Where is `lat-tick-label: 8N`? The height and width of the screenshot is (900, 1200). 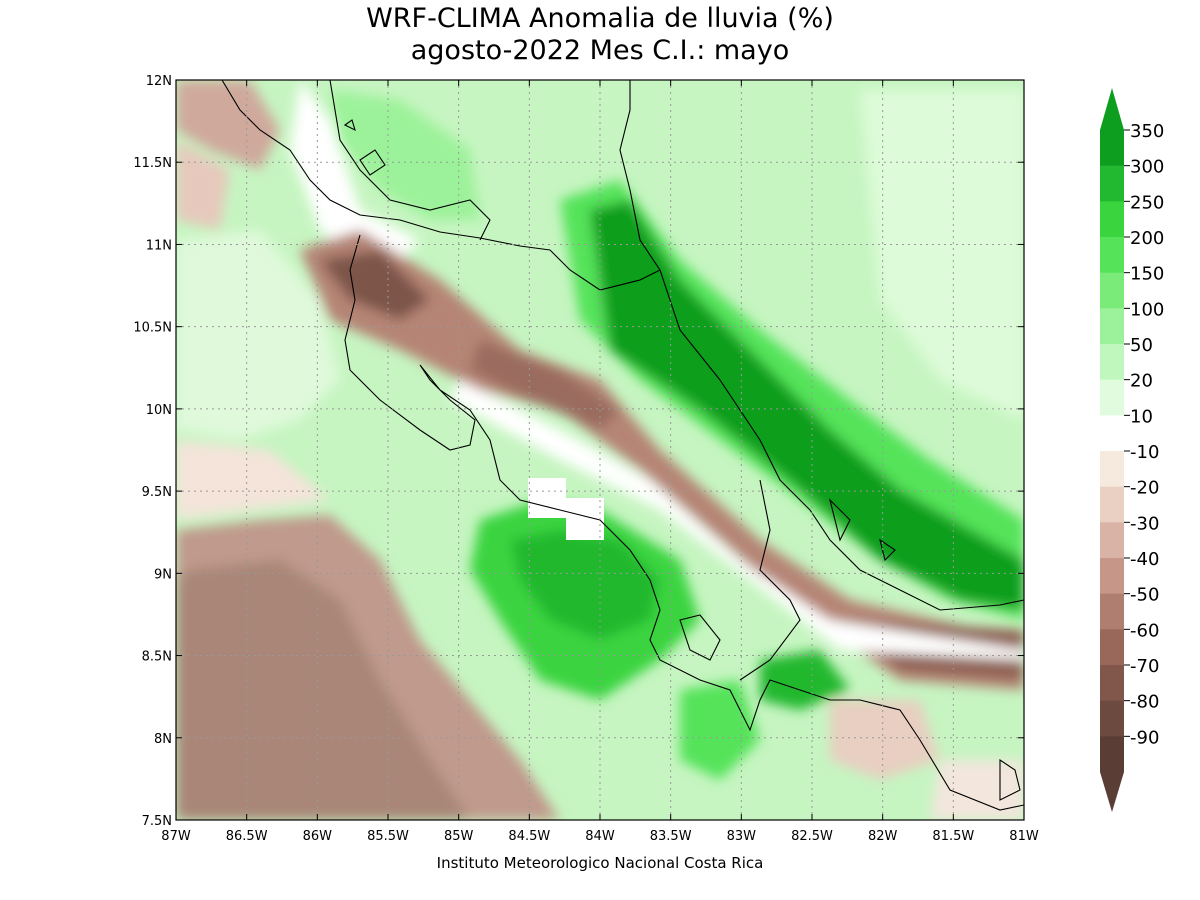 lat-tick-label: 8N is located at coordinates (163, 739).